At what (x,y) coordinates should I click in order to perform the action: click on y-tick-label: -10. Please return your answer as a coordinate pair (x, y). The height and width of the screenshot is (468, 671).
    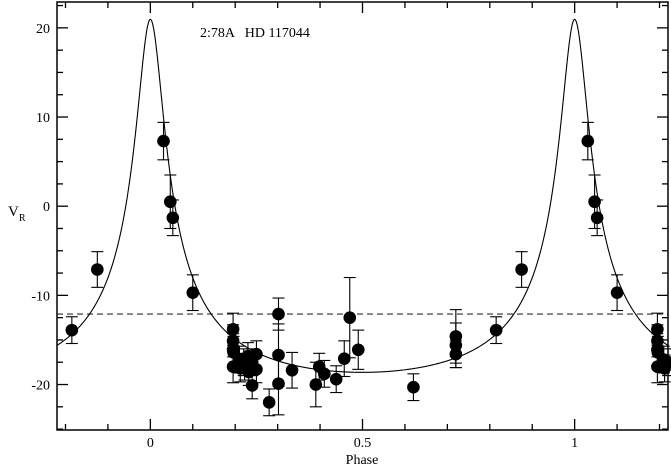
    Looking at the image, I should click on (40, 296).